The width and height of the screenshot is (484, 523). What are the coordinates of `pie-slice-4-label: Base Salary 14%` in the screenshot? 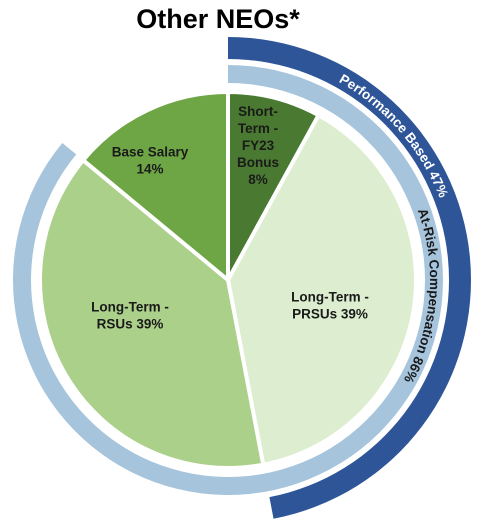 It's located at (150, 161).